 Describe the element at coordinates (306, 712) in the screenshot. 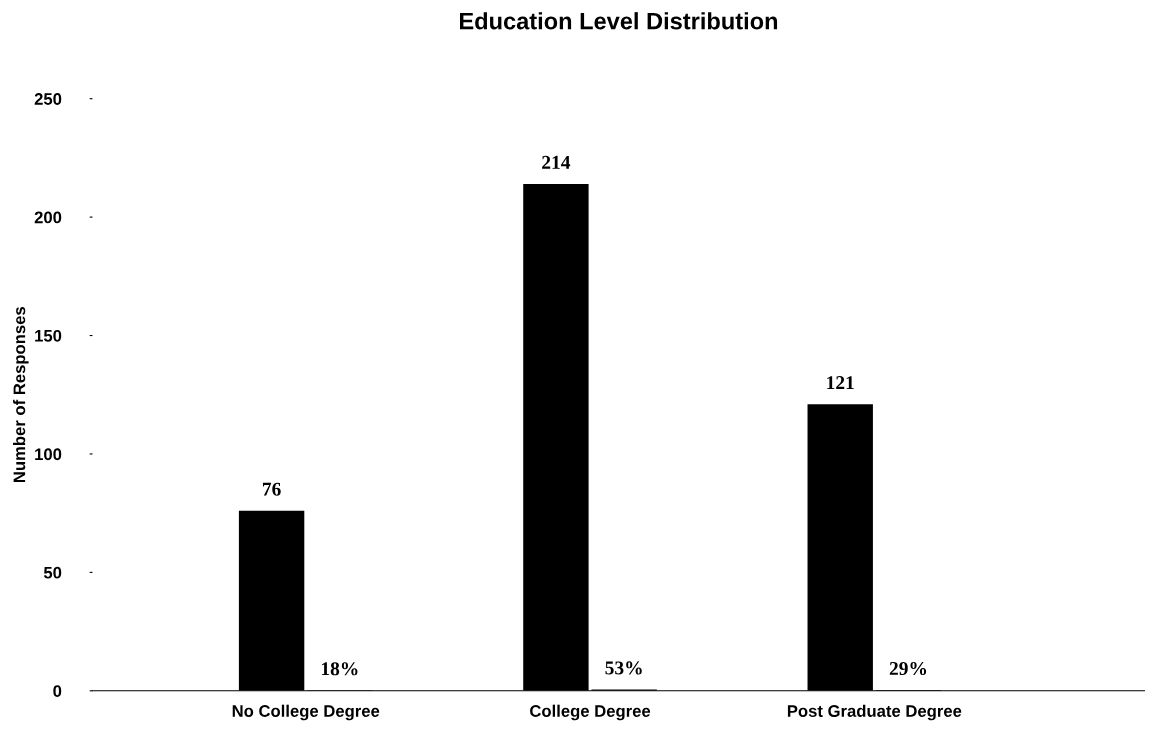

I see `x-tick-label: No College Degree` at that location.